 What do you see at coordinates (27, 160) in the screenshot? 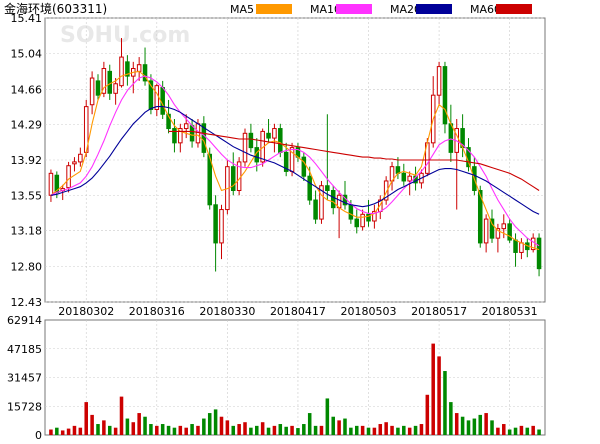
I see `y-tick-label: 13.92` at bounding box center [27, 160].